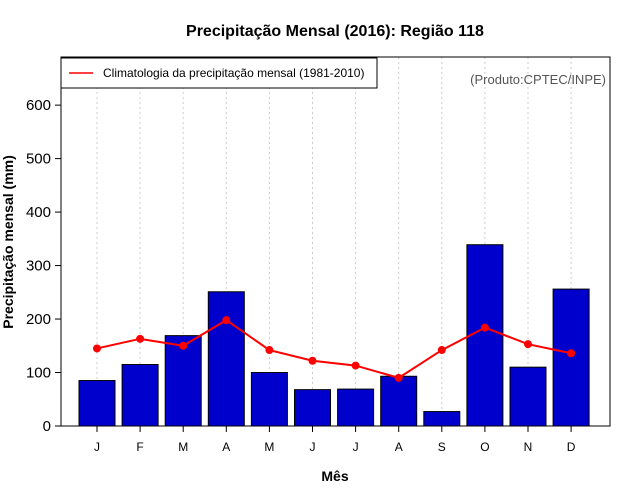 Image resolution: width=640 pixels, height=500 pixels. I want to click on x-tick-label-7: J, so click(356, 447).